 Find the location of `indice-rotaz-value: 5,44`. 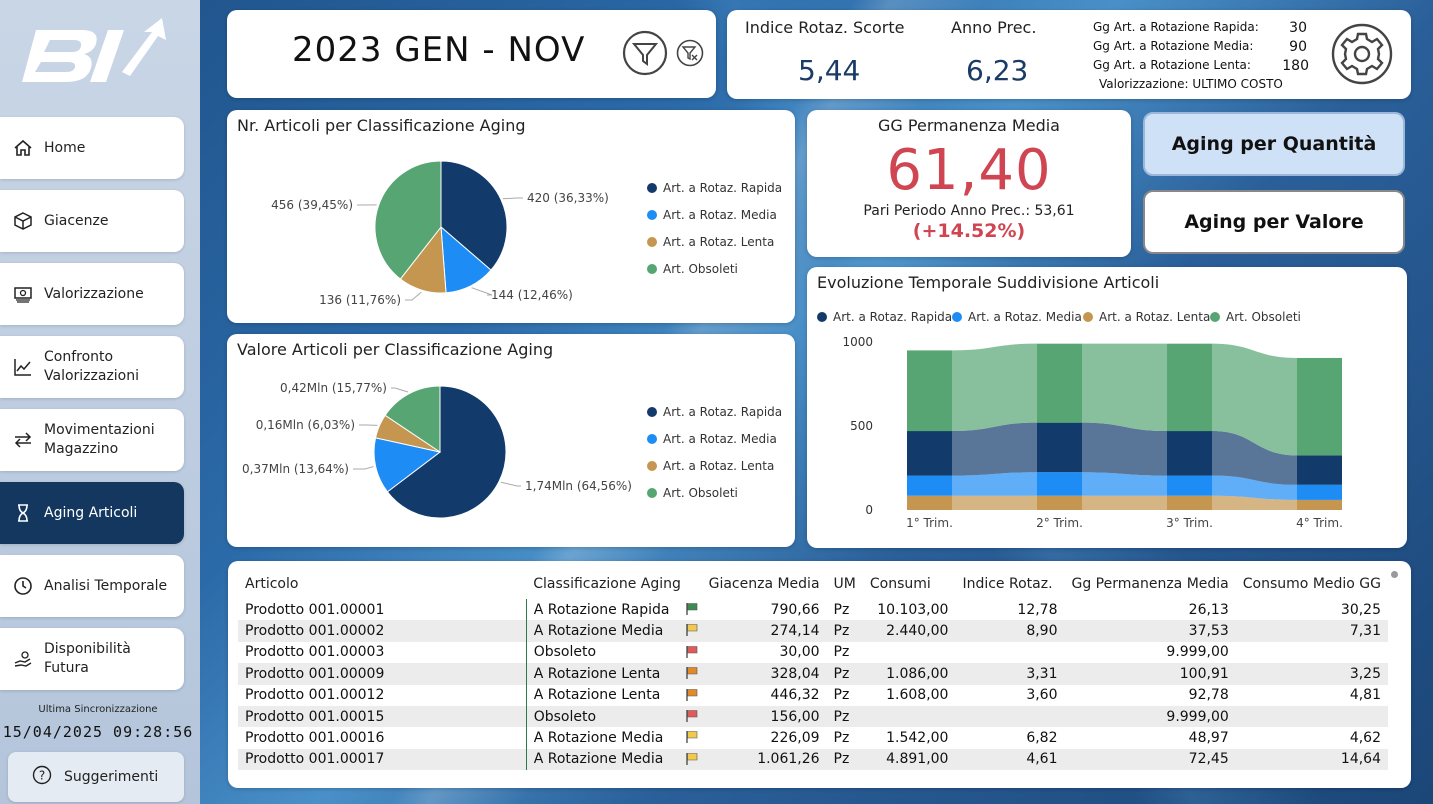

indice-rotaz-value: 5,44 is located at coordinates (829, 70).